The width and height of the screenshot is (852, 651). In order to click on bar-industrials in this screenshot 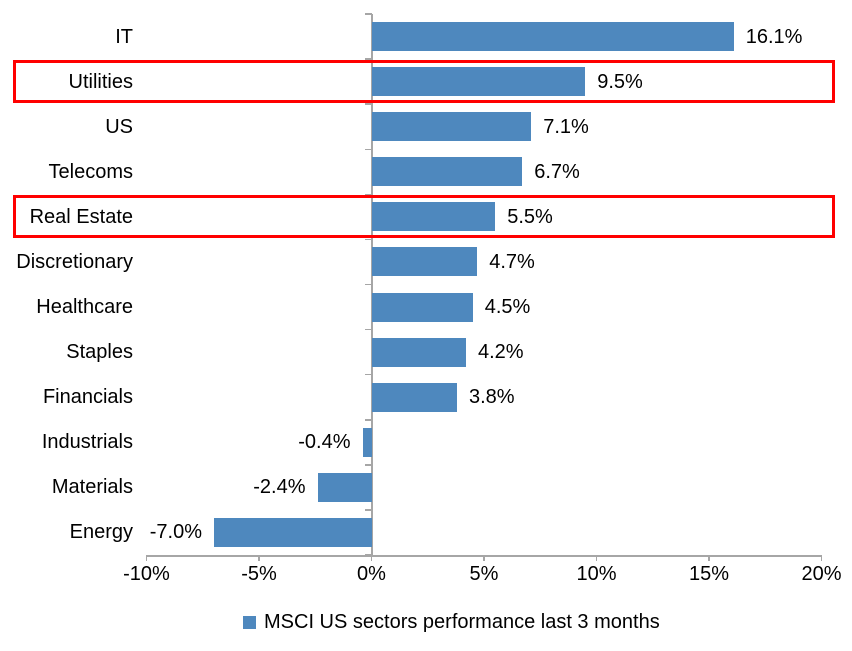, I will do `click(367, 442)`.